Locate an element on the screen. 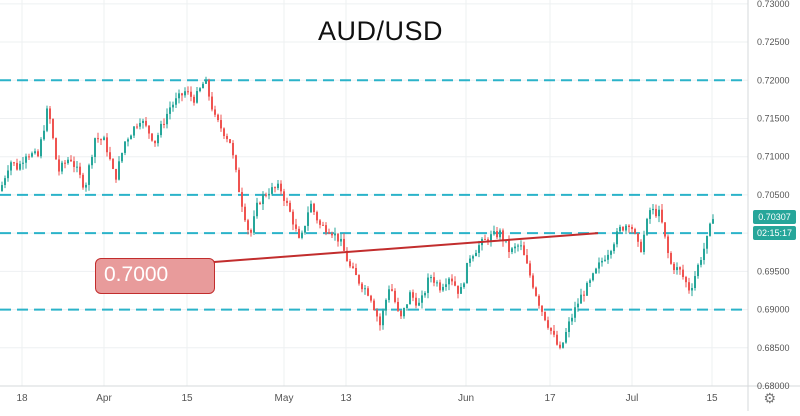 The image size is (800, 416). price-callout: 0.7000 is located at coordinates (155, 276).